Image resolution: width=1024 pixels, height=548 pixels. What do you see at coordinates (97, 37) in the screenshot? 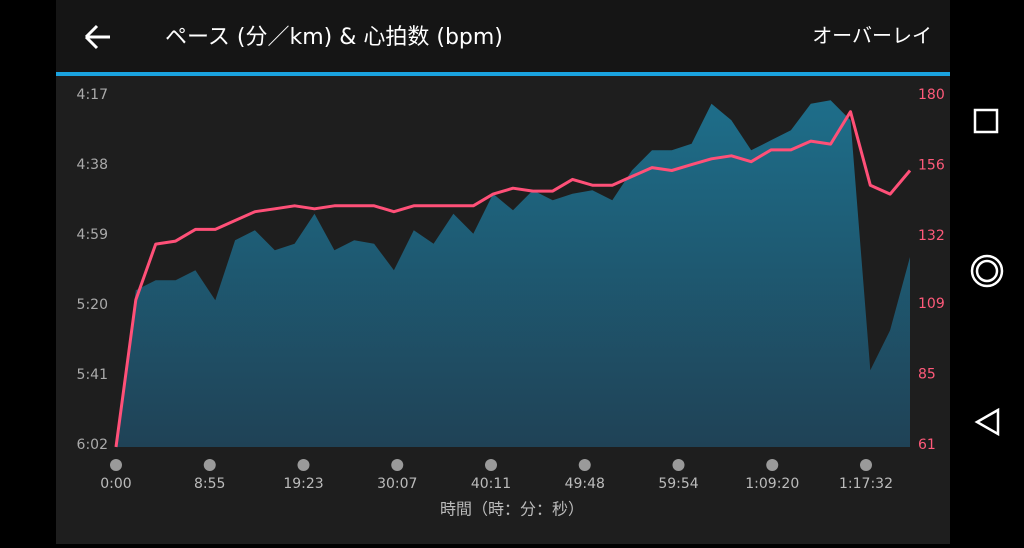
I see `back-button` at bounding box center [97, 37].